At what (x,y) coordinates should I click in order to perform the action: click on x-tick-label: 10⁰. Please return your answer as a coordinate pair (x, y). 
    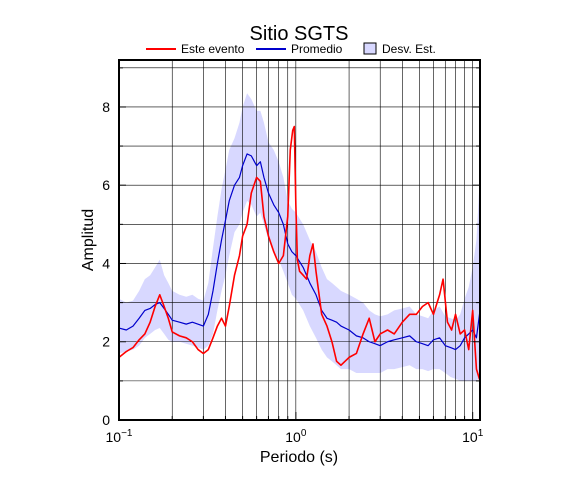
    Looking at the image, I should click on (296, 436).